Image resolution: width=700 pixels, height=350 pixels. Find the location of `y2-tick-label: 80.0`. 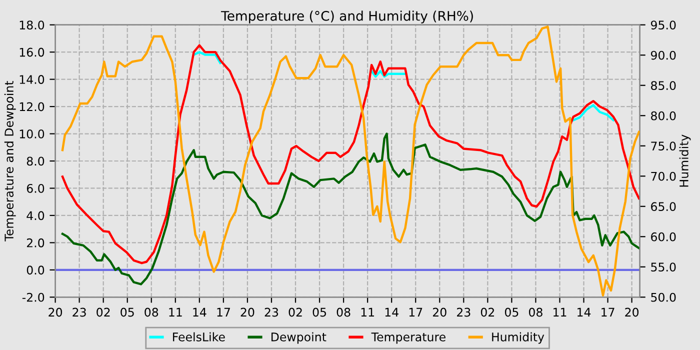

y2-tick-label: 80.0 is located at coordinates (663, 115).